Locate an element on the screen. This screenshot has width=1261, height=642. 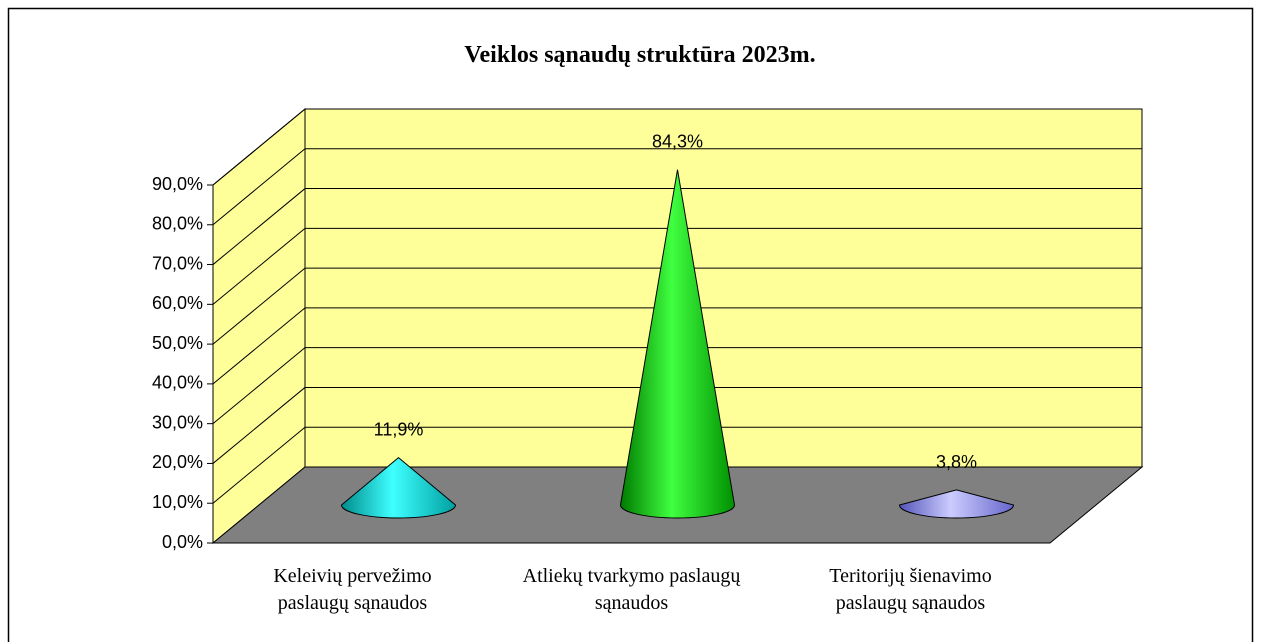
y-tick-label: 50,0% is located at coordinates (177, 343).